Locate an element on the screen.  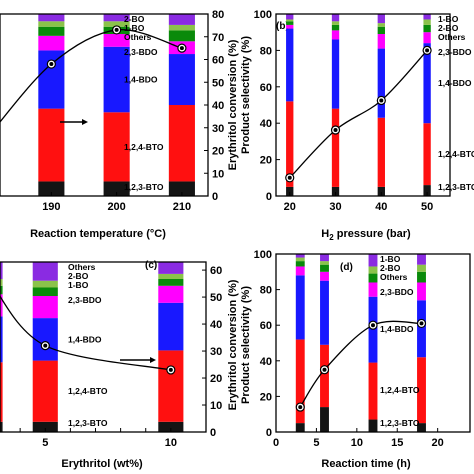
panel-b-bar-1-23-bdo is located at coordinates (335, 35).